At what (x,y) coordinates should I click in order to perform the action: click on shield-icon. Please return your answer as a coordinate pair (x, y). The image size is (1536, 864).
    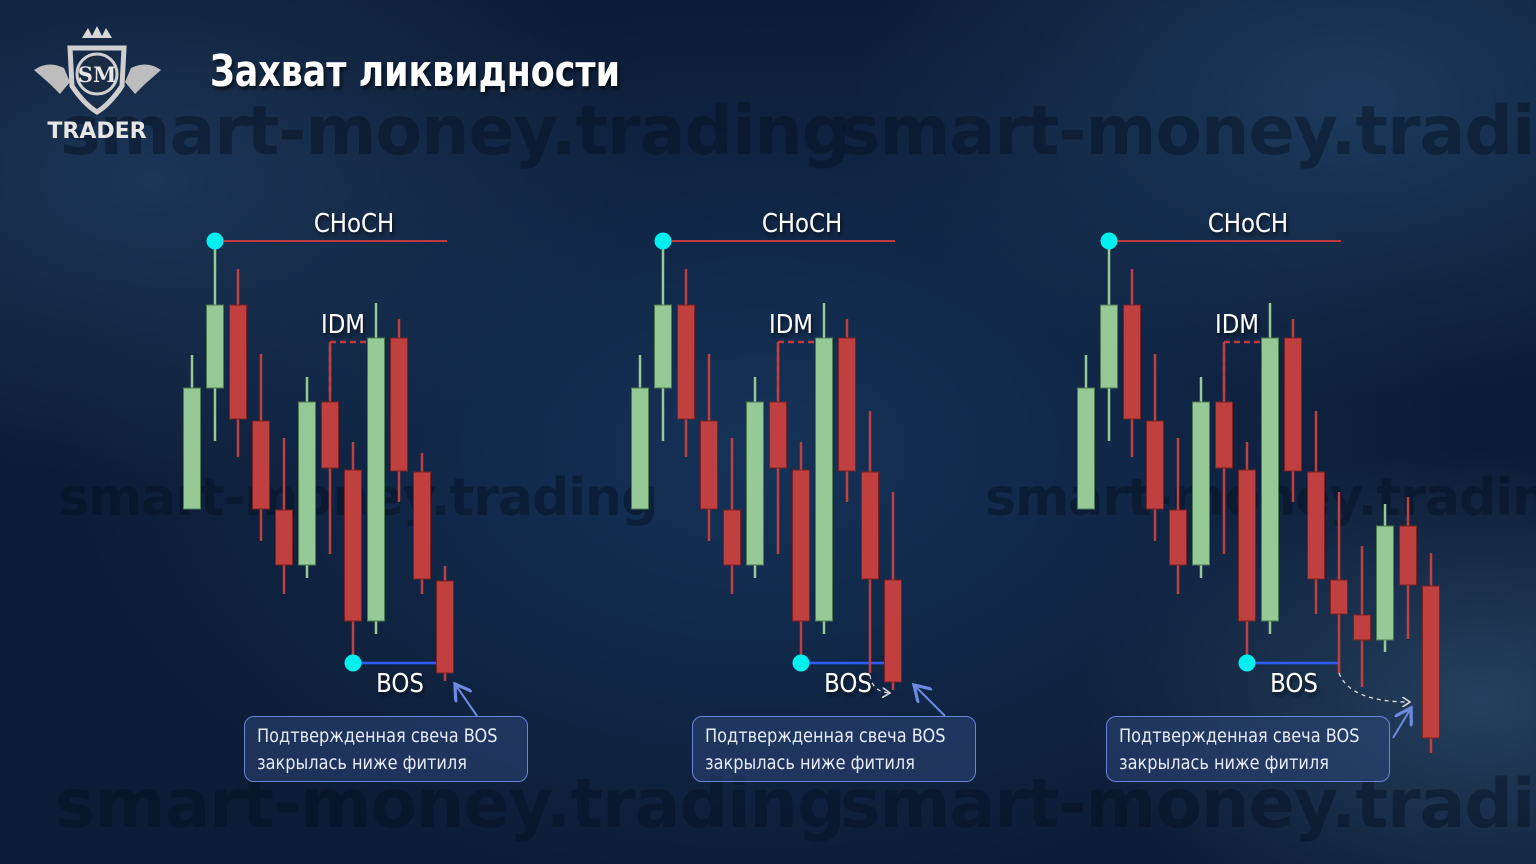
    Looking at the image, I should click on (97, 80).